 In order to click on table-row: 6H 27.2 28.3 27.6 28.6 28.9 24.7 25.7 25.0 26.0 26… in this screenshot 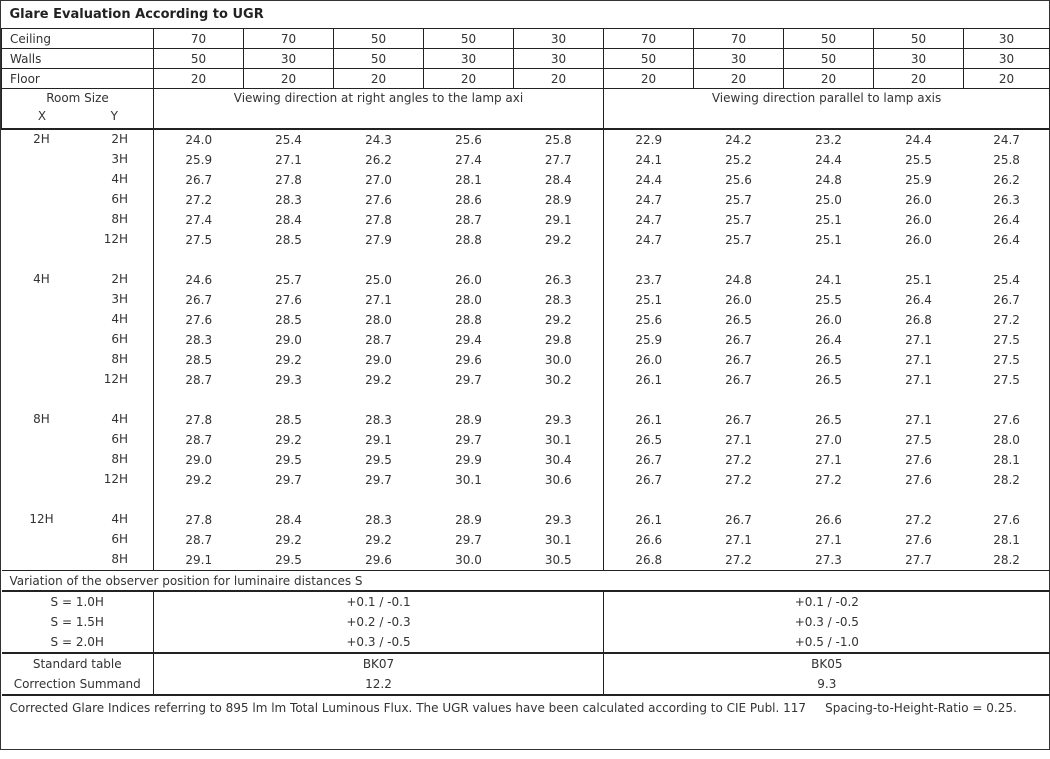, I will do `click(526, 200)`.